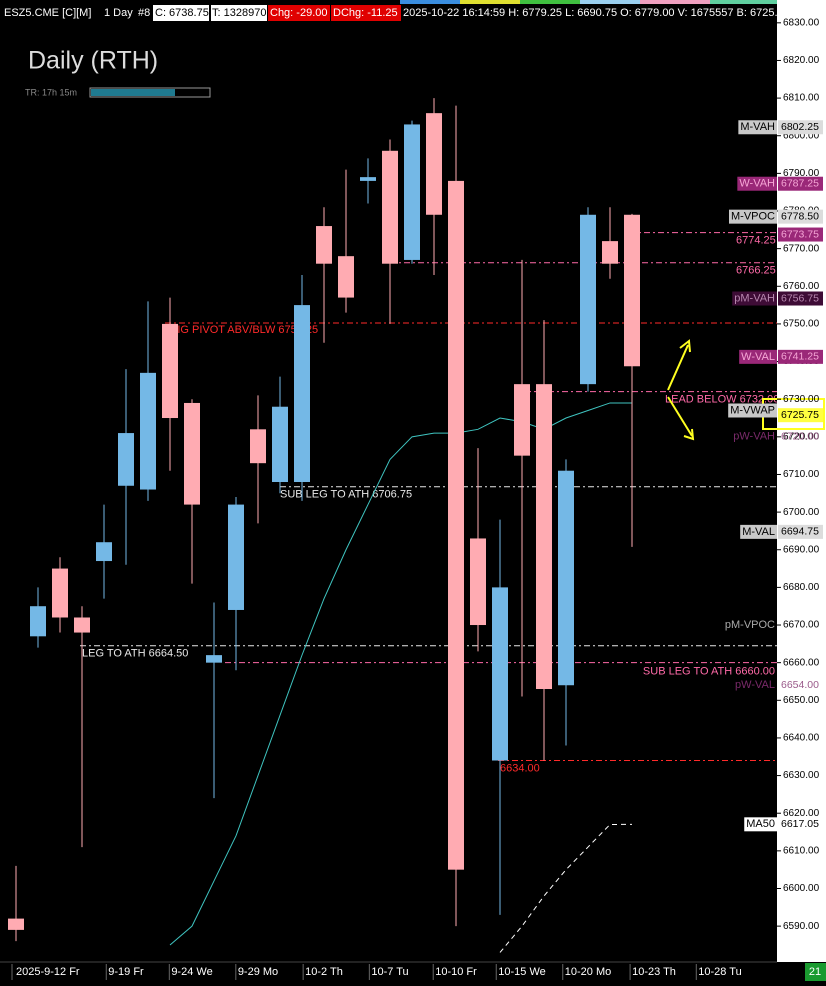  Describe the element at coordinates (757, 184) in the screenshot. I see `tag-name: W-VAH` at that location.